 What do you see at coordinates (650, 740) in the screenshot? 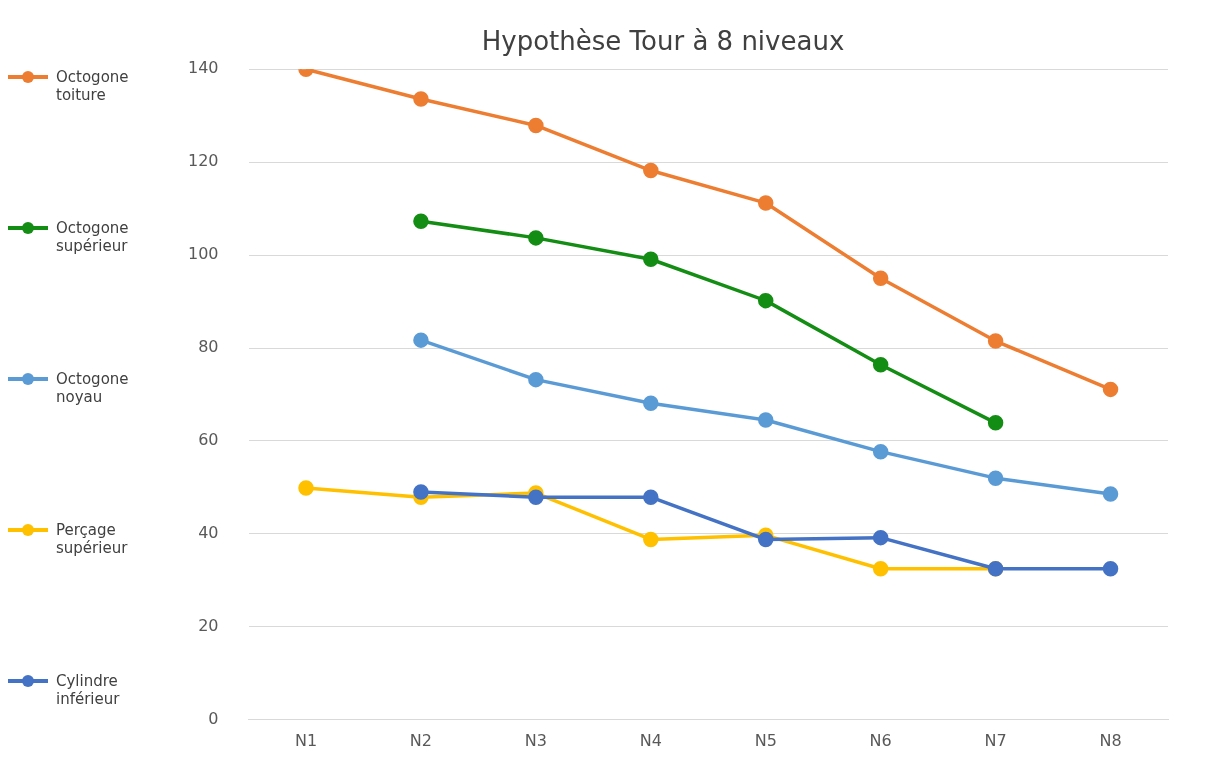
I see `x-tick-label: N4` at bounding box center [650, 740].